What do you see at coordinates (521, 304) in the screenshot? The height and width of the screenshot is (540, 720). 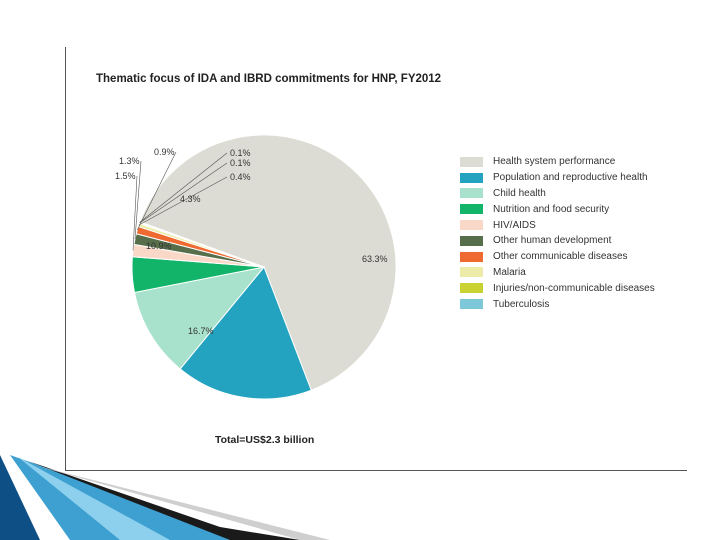 I see `legend-label: Tuberculosis` at bounding box center [521, 304].